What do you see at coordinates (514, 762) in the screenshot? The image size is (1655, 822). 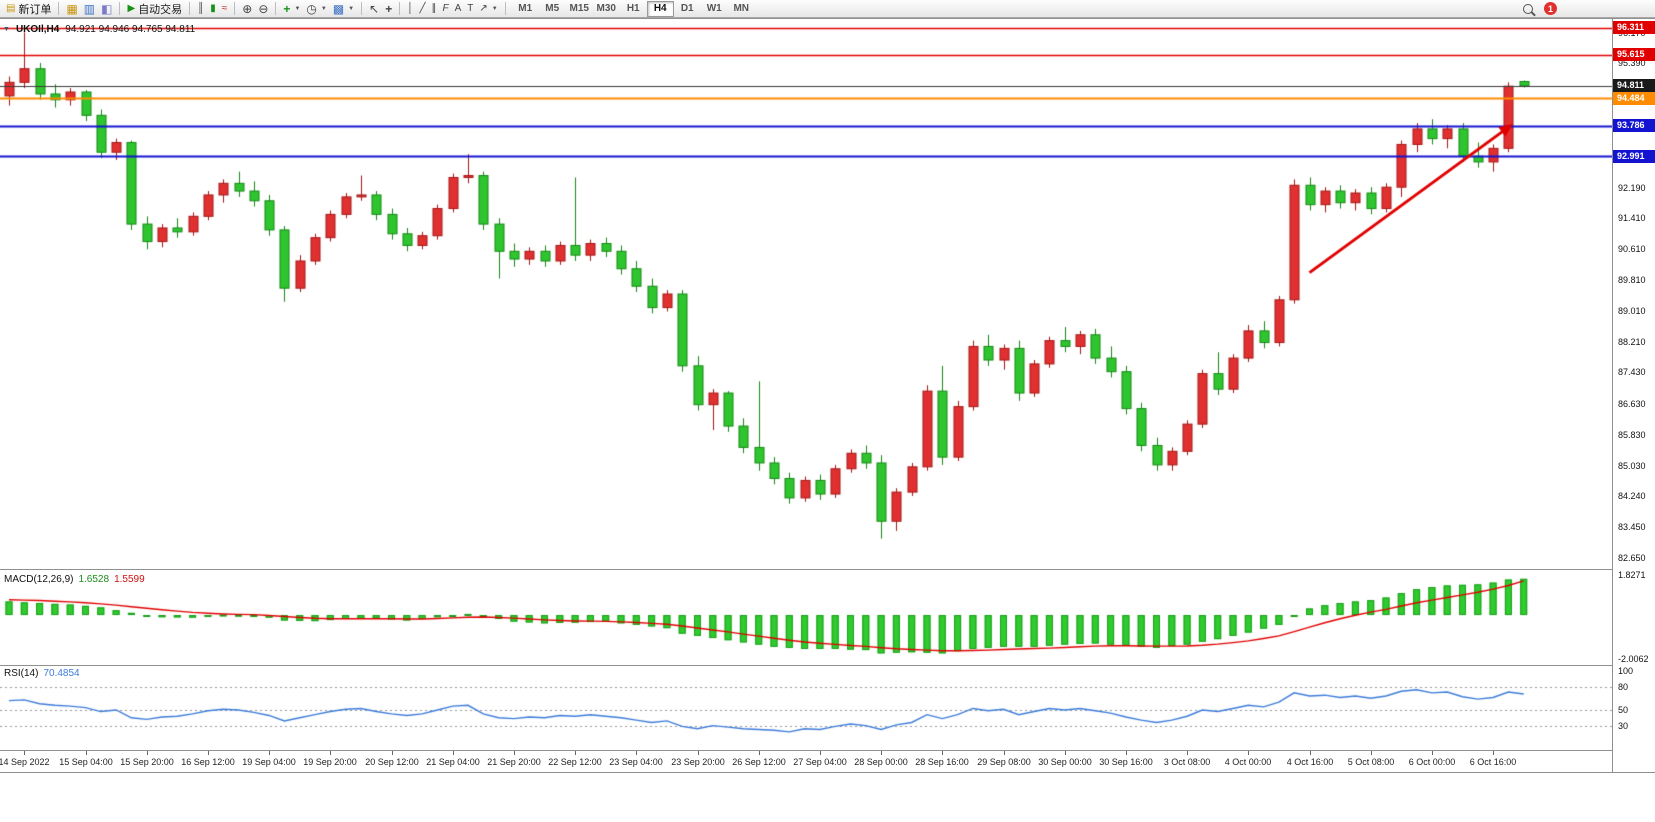 I see `time-label: 21 Sep 20:00` at bounding box center [514, 762].